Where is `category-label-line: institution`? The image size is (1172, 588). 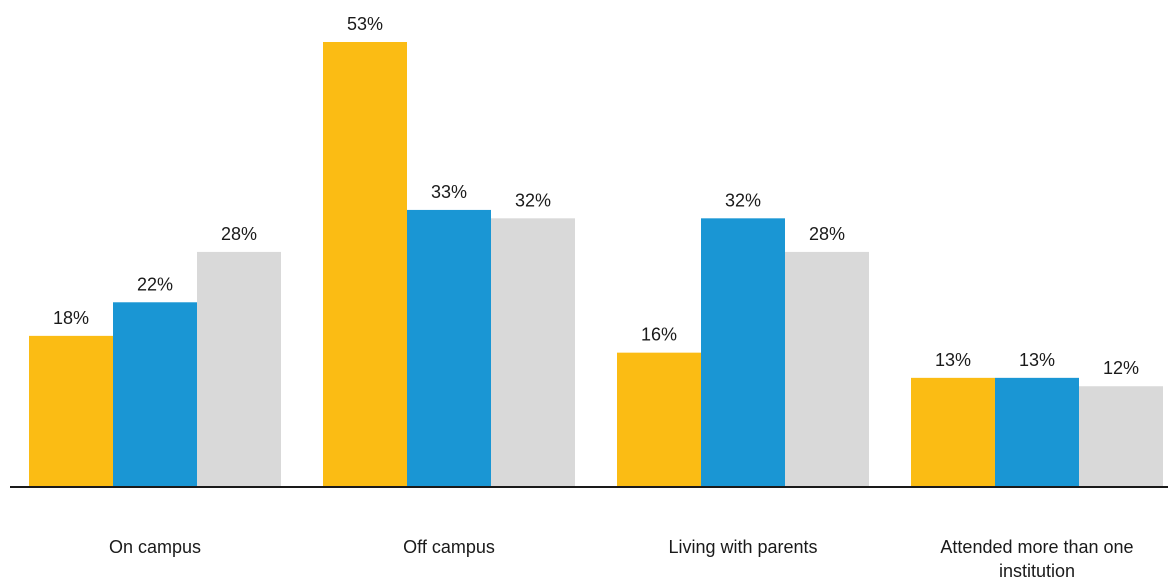 category-label-line: institution is located at coordinates (1037, 571).